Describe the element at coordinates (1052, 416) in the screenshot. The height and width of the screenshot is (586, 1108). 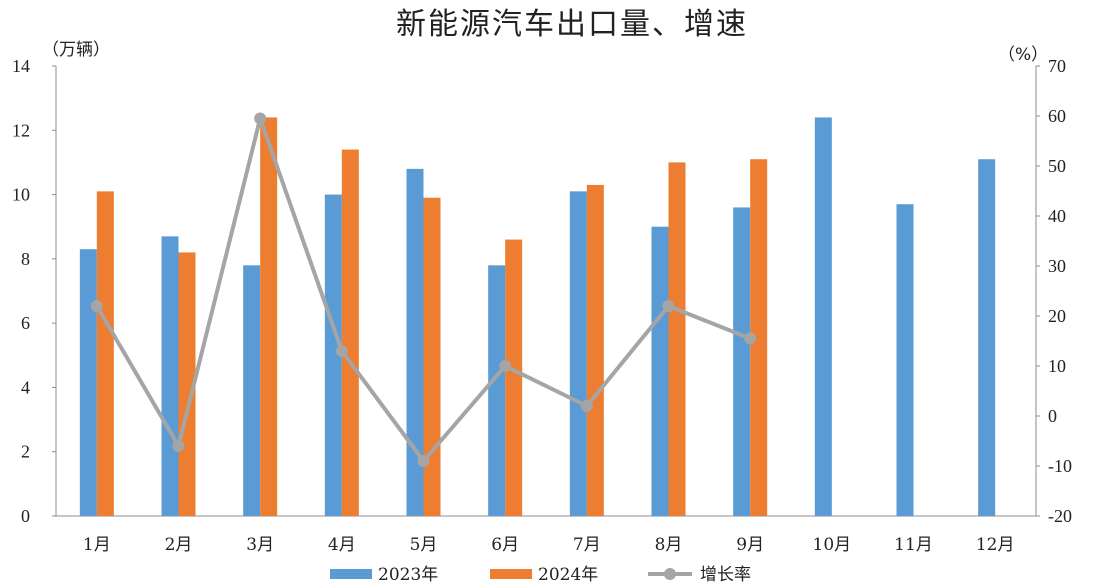
I see `right-tick-label: 0` at that location.